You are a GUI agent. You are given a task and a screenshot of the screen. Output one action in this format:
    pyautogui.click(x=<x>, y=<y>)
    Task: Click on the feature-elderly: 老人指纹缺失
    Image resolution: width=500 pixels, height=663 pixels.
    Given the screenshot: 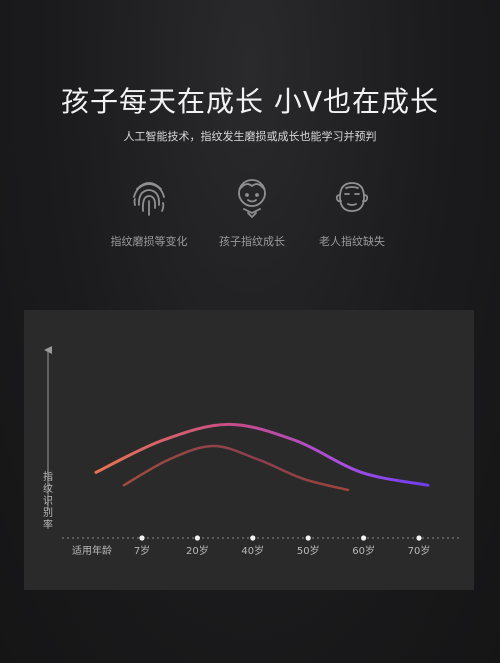 What is the action you would take?
    pyautogui.click(x=352, y=212)
    